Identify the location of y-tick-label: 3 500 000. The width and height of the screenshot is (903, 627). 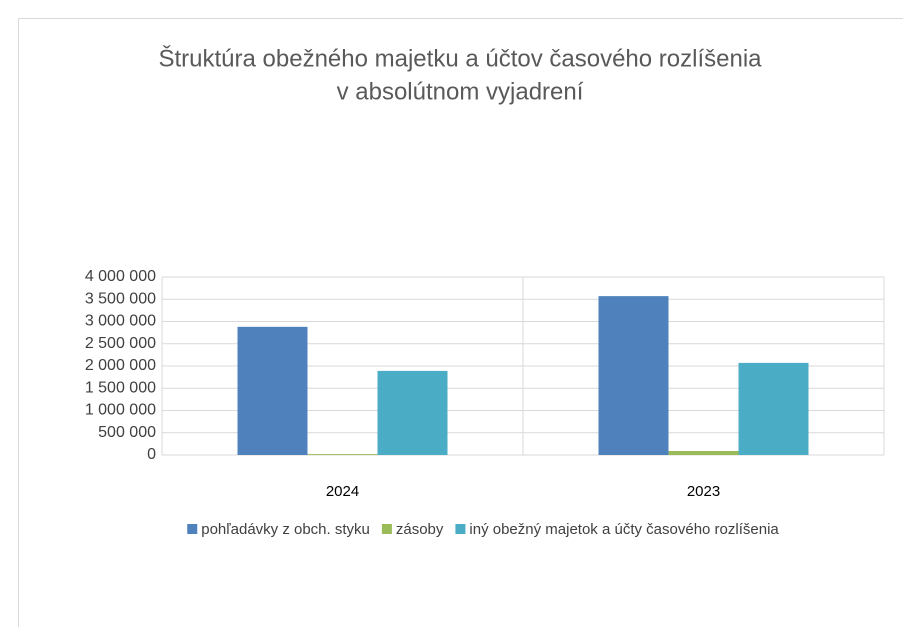
(120, 298).